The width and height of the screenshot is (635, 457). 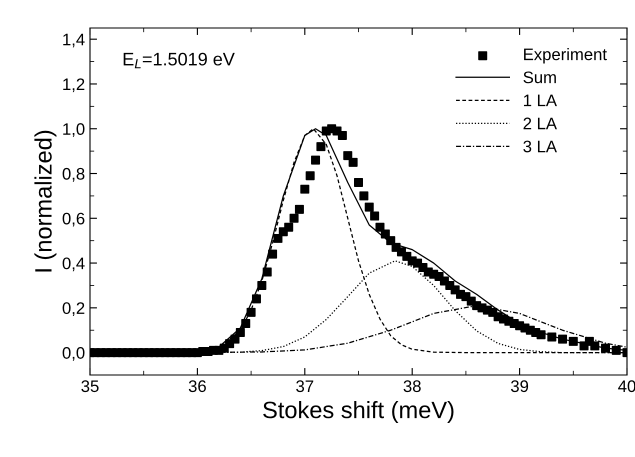 What do you see at coordinates (540, 146) in the screenshot?
I see `legend-label: 3 LA` at bounding box center [540, 146].